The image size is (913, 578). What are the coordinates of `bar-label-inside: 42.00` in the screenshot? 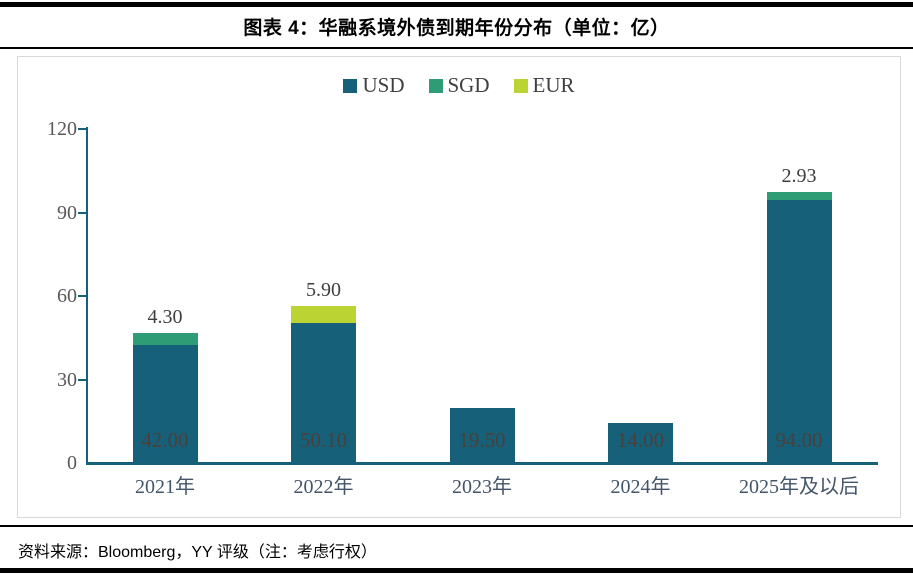 It's located at (165, 440).